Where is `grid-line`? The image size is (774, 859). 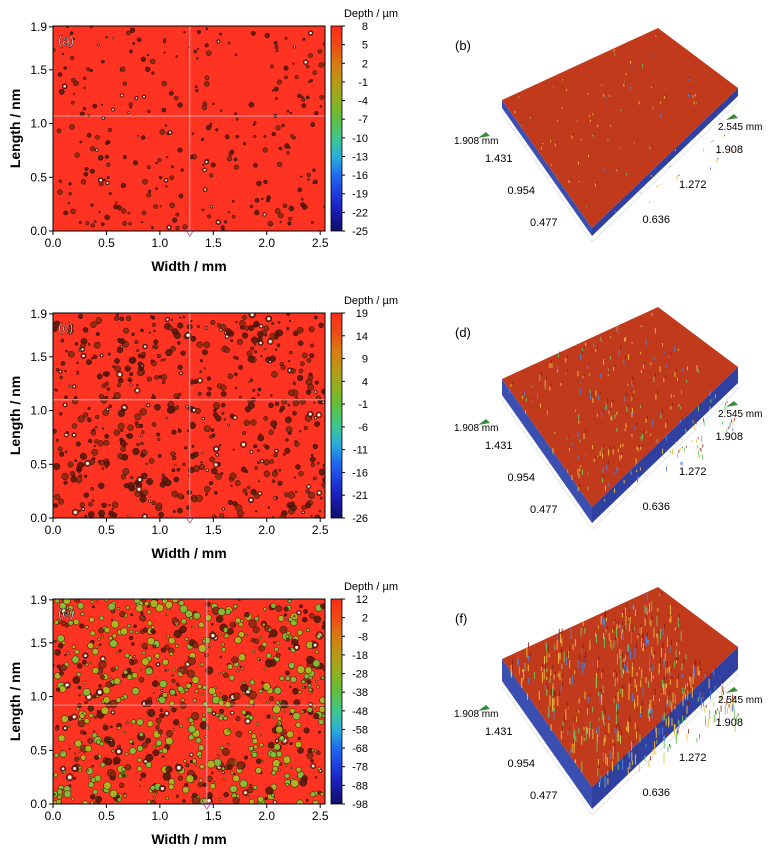 grid-line is located at coordinates (665, 745).